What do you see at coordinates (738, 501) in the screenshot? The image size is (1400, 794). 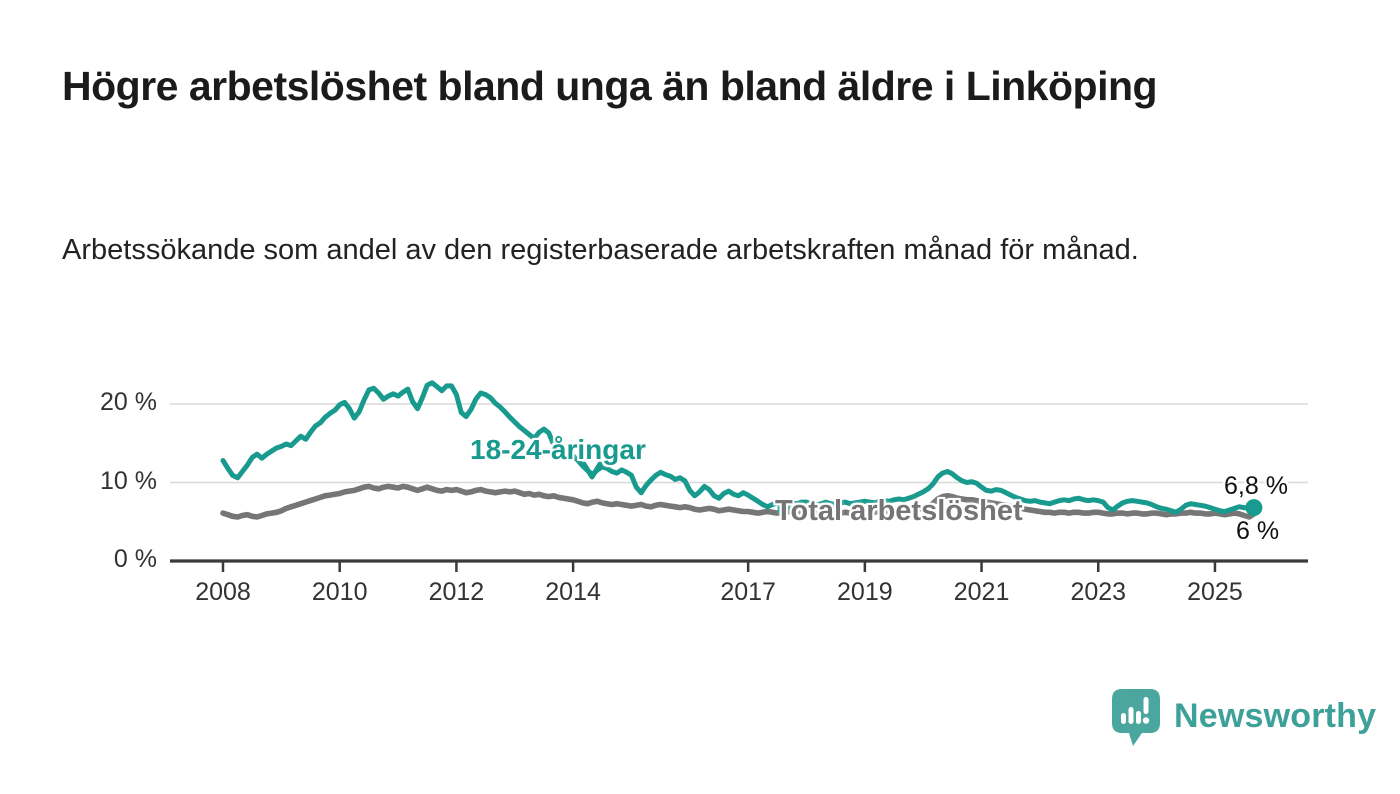 I see `series-line-total` at bounding box center [738, 501].